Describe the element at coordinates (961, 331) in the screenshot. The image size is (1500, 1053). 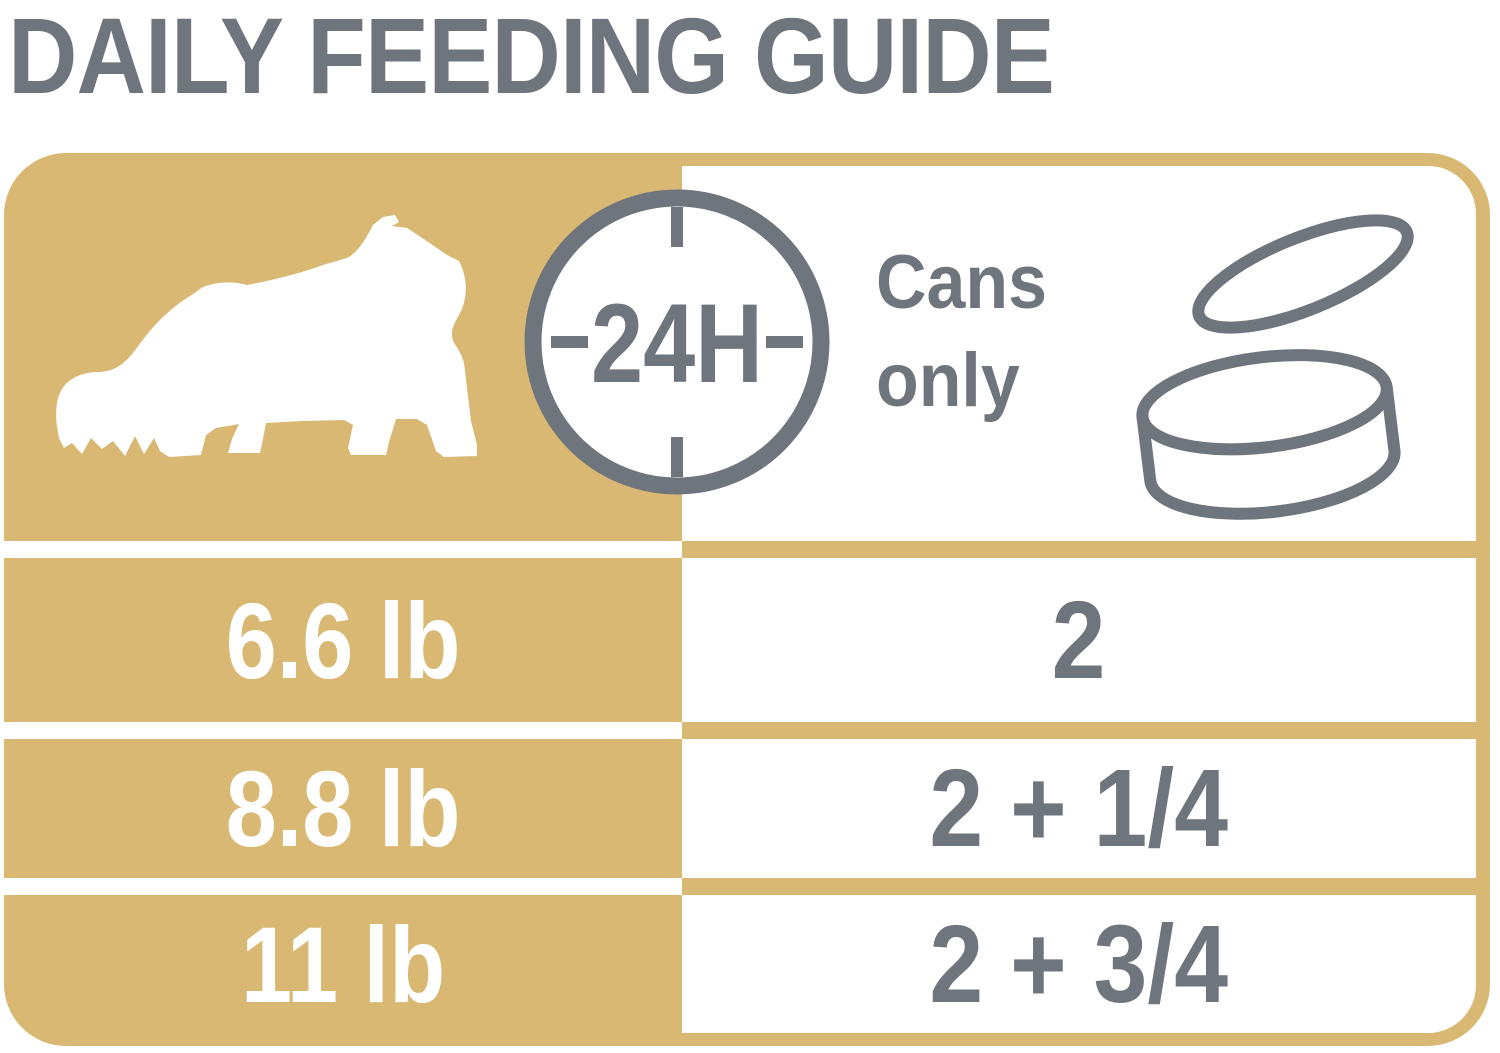
I see `cans-only-label: Cans only` at that location.